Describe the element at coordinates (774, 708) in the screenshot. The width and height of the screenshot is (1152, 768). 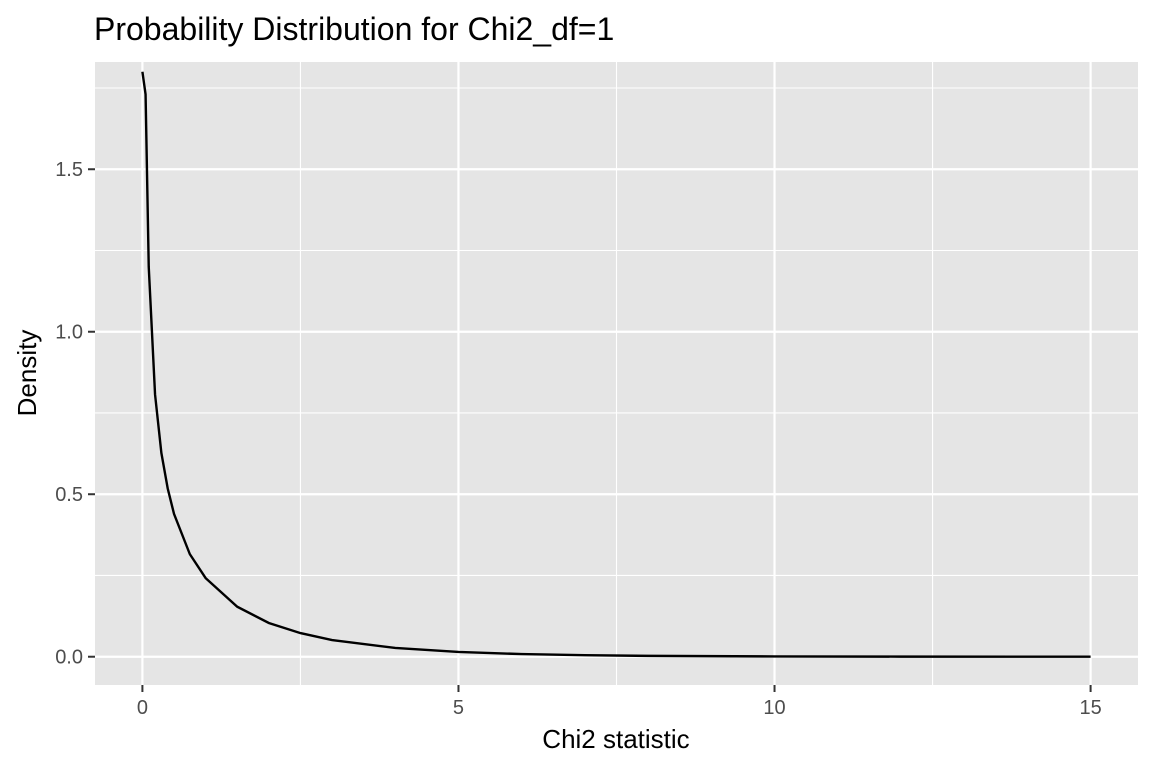
I see `x-tick-label-2: 10` at that location.